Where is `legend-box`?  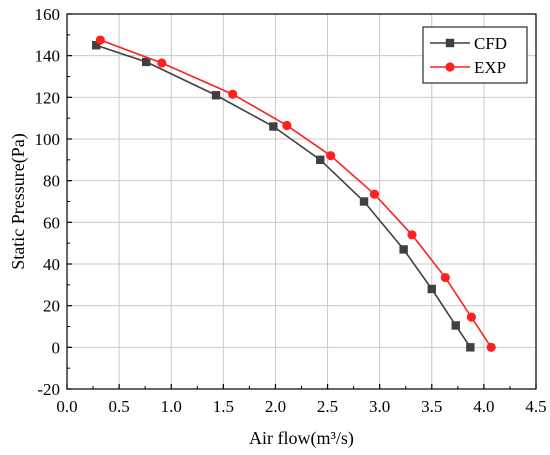
legend-box is located at coordinates (475, 55).